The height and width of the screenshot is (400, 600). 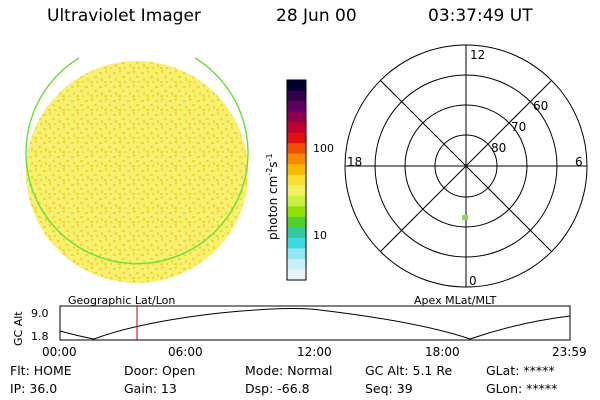 I want to click on colorbar-frame, so click(x=296, y=180).